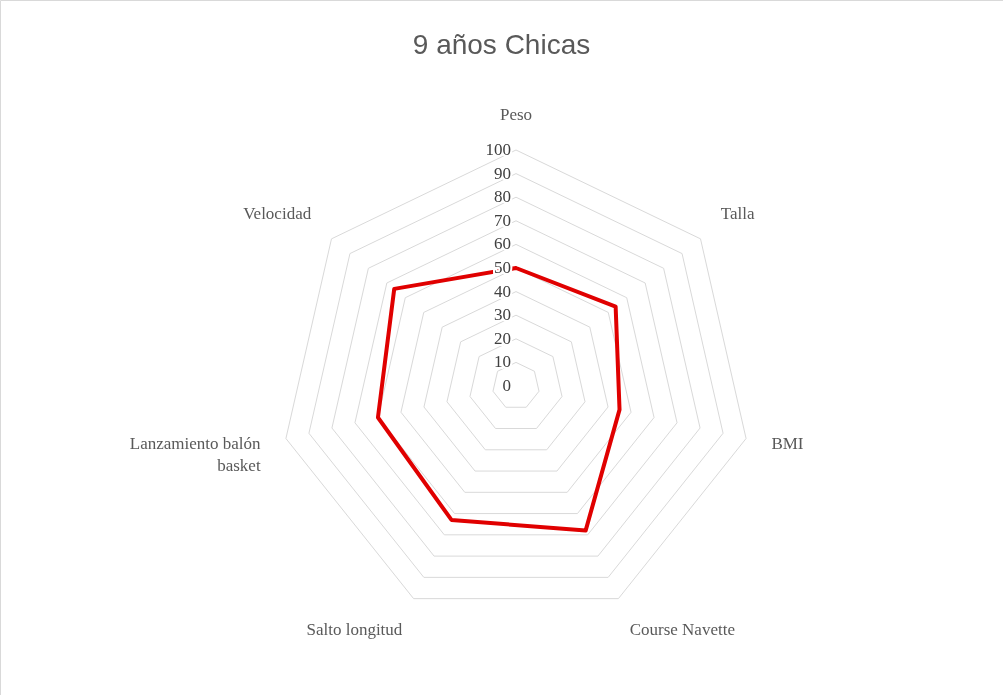  I want to click on y-tick-label: 0, so click(506, 385).